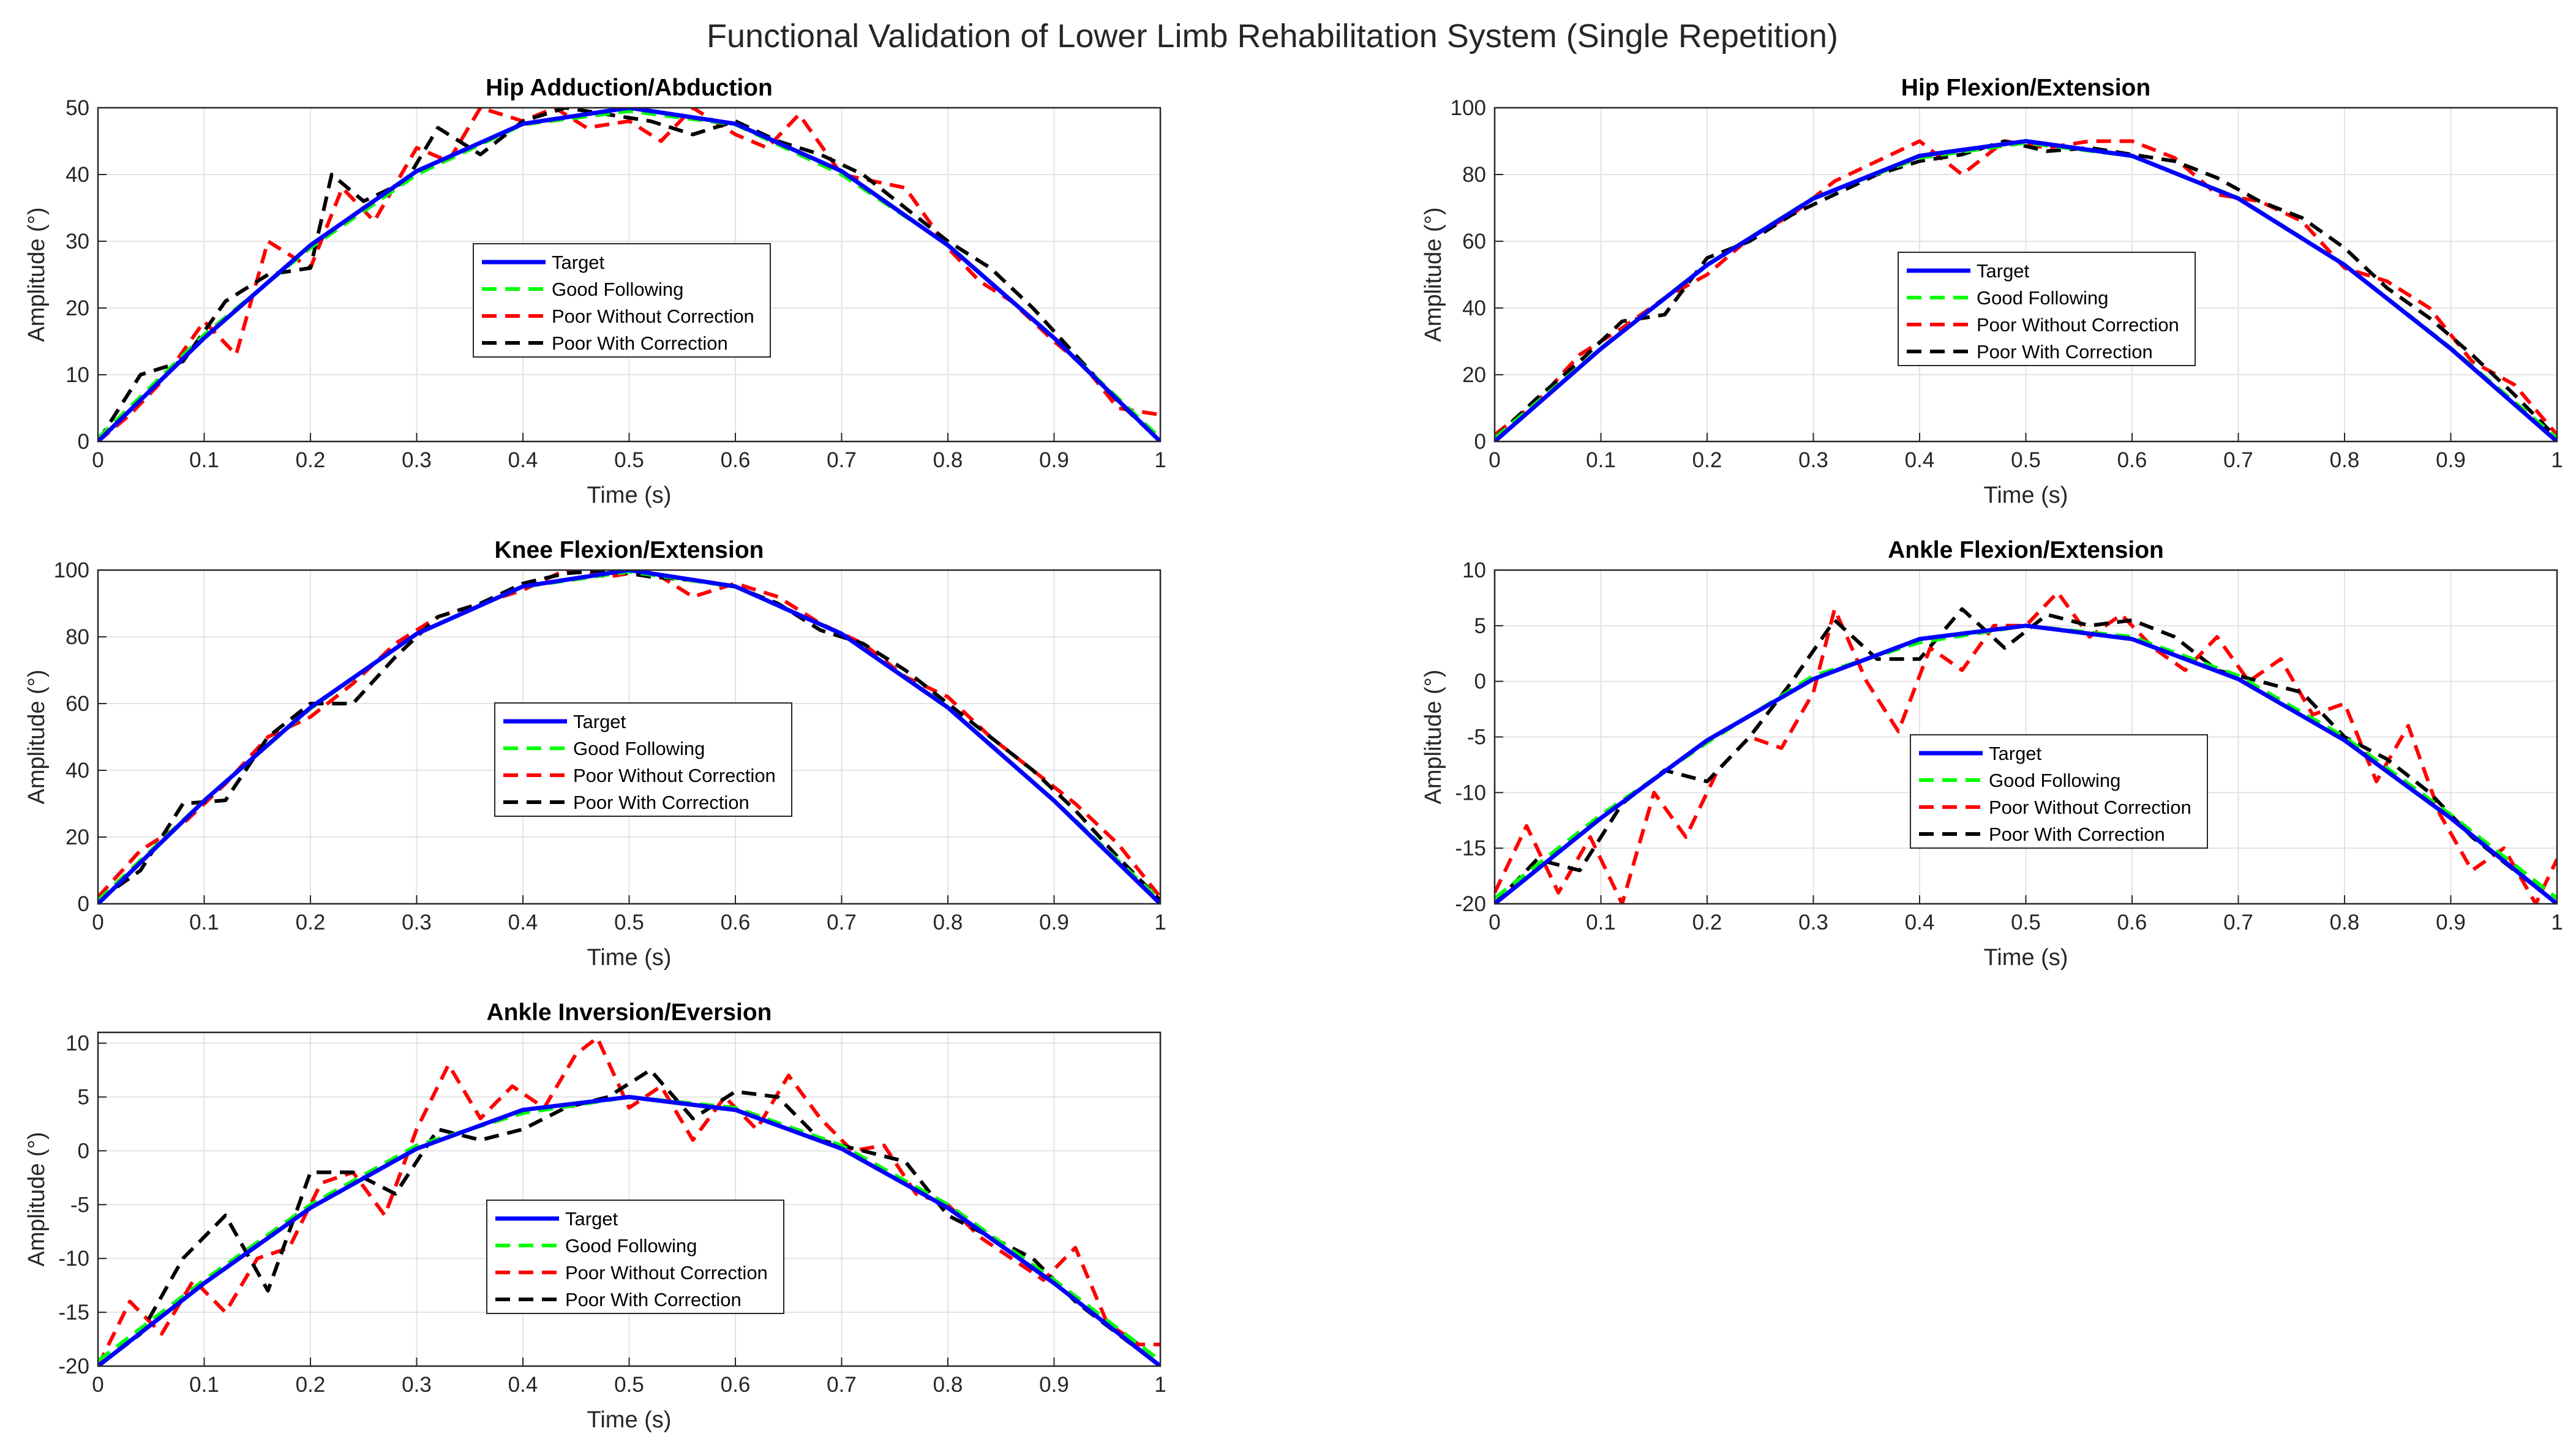  What do you see at coordinates (77, 771) in the screenshot?
I see `y-tick-label: 40` at bounding box center [77, 771].